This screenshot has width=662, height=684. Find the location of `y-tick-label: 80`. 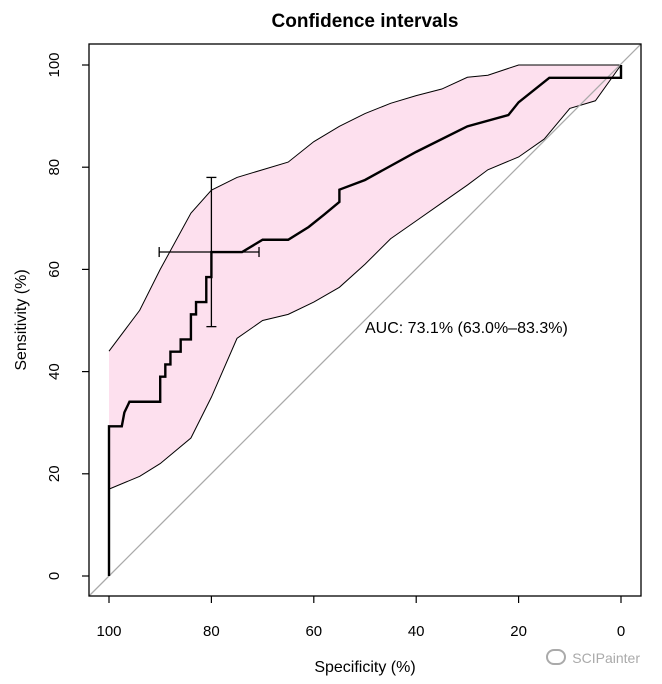

y-tick-label: 80 is located at coordinates (54, 167).